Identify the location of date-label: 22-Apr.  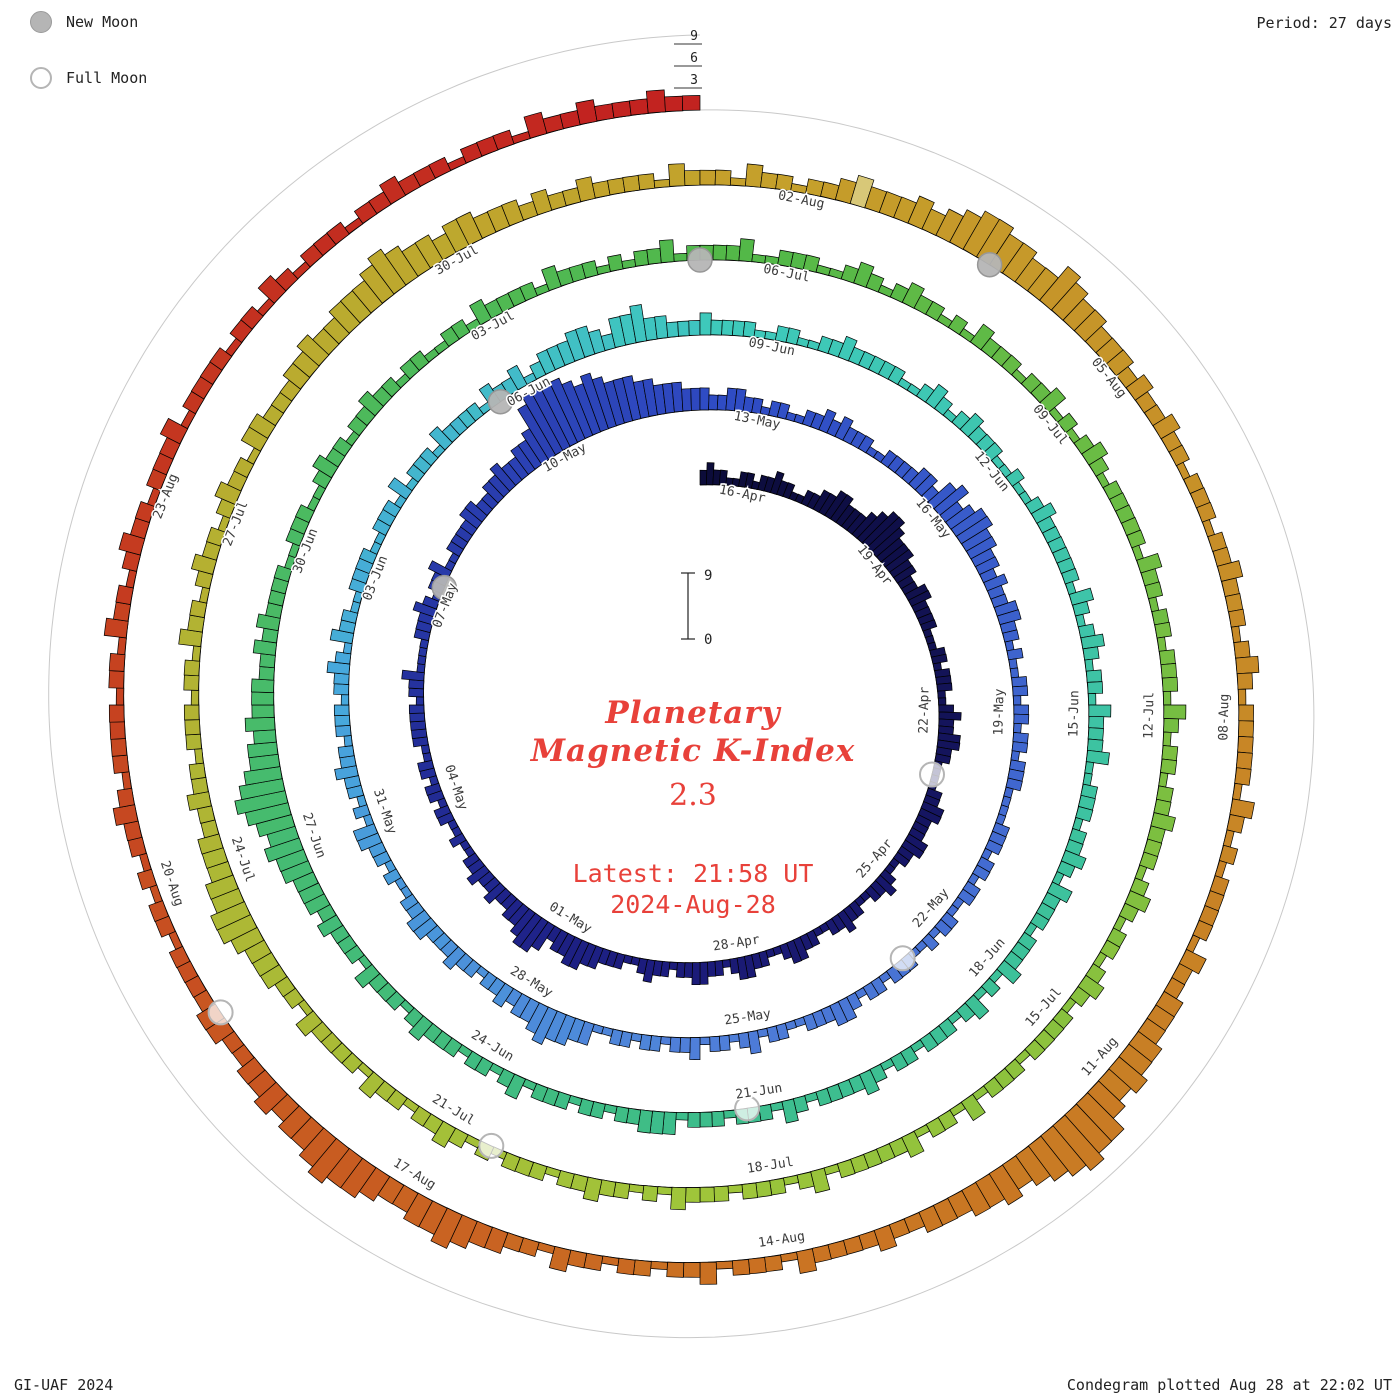
(924, 709).